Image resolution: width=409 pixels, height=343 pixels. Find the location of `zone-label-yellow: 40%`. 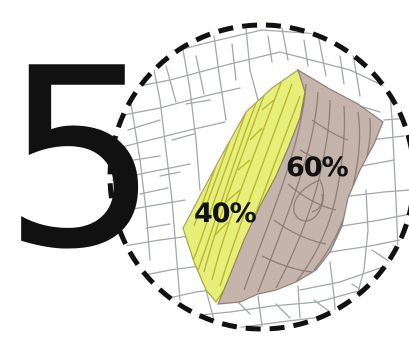

zone-label-yellow: 40% is located at coordinates (225, 213).